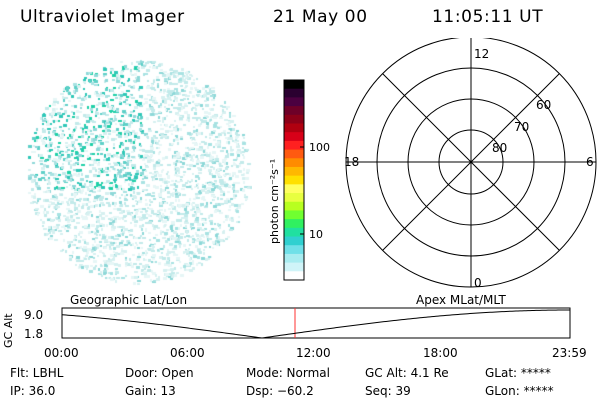 The height and width of the screenshot is (400, 600). I want to click on colorbar-tick-100: 100, so click(319, 147).